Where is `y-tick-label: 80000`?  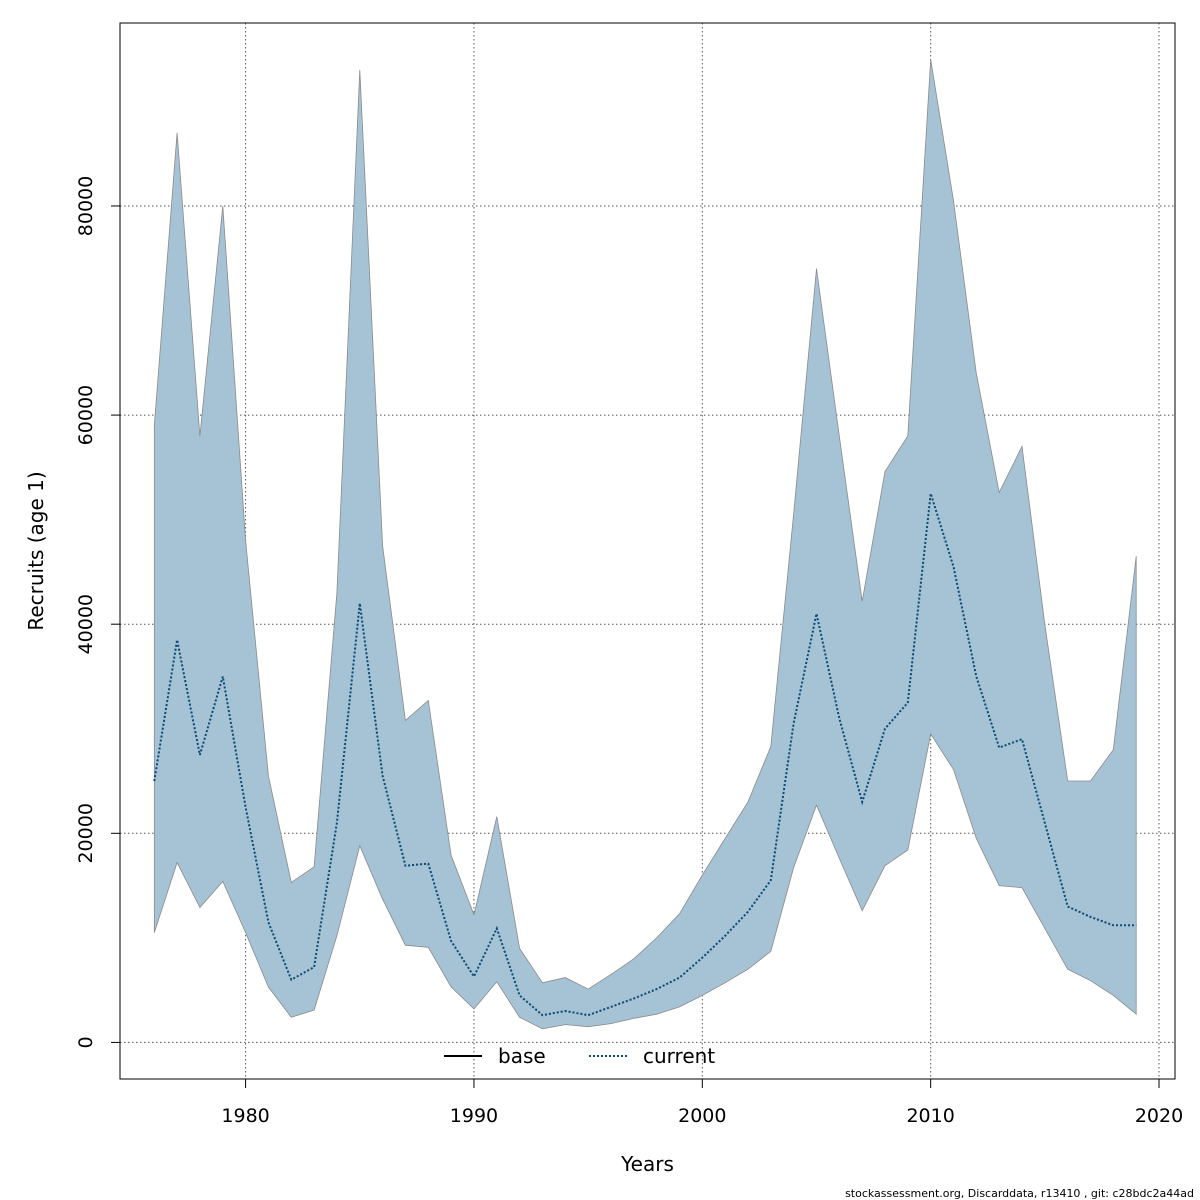 y-tick-label: 80000 is located at coordinates (86, 206).